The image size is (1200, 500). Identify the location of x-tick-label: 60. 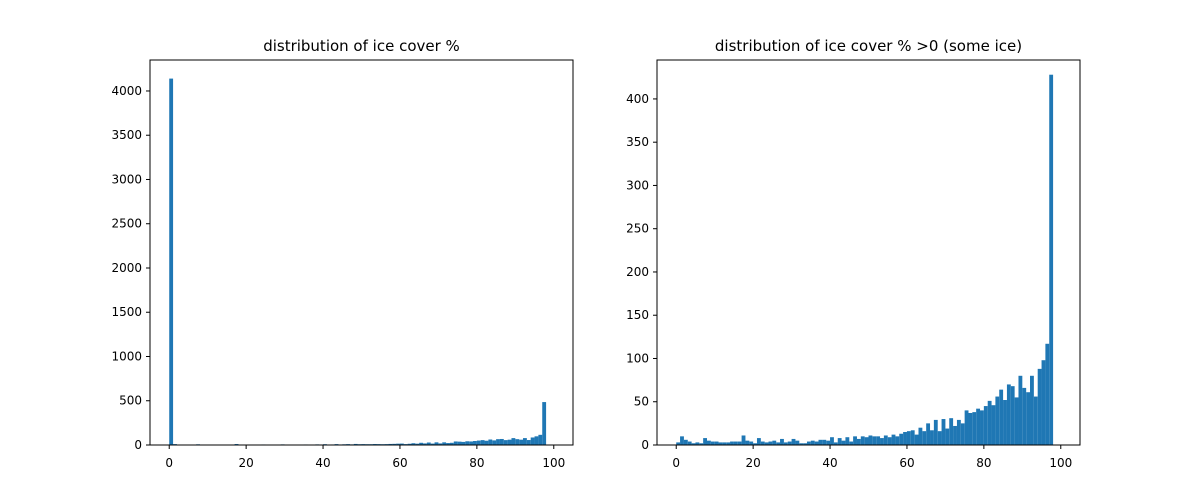
(906, 463).